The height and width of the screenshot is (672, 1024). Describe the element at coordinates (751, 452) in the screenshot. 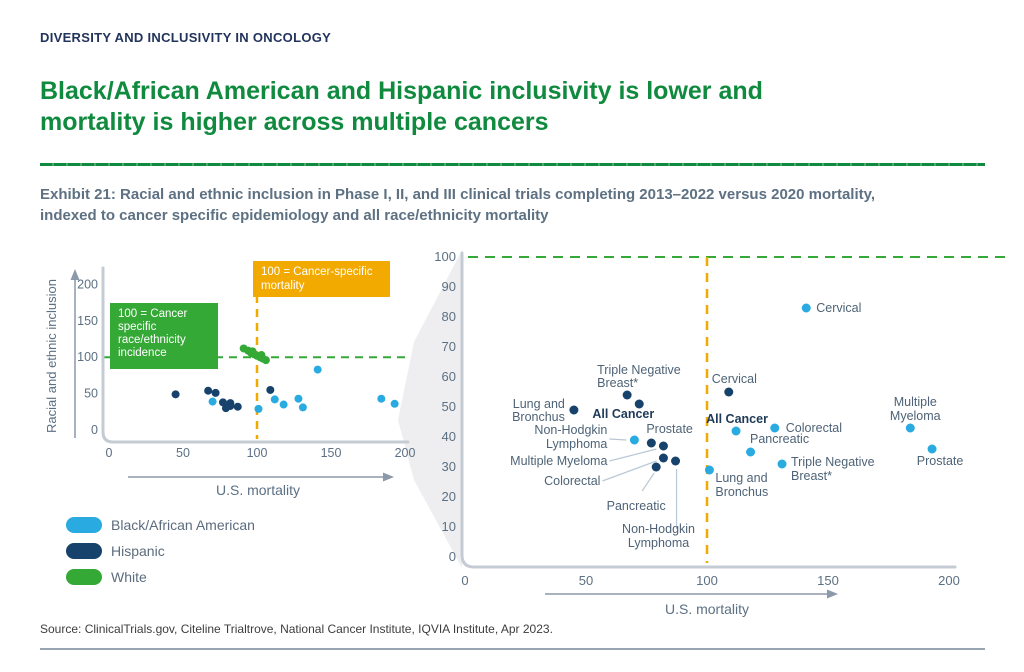

I see `dot-black-african-american-pancreatic` at that location.